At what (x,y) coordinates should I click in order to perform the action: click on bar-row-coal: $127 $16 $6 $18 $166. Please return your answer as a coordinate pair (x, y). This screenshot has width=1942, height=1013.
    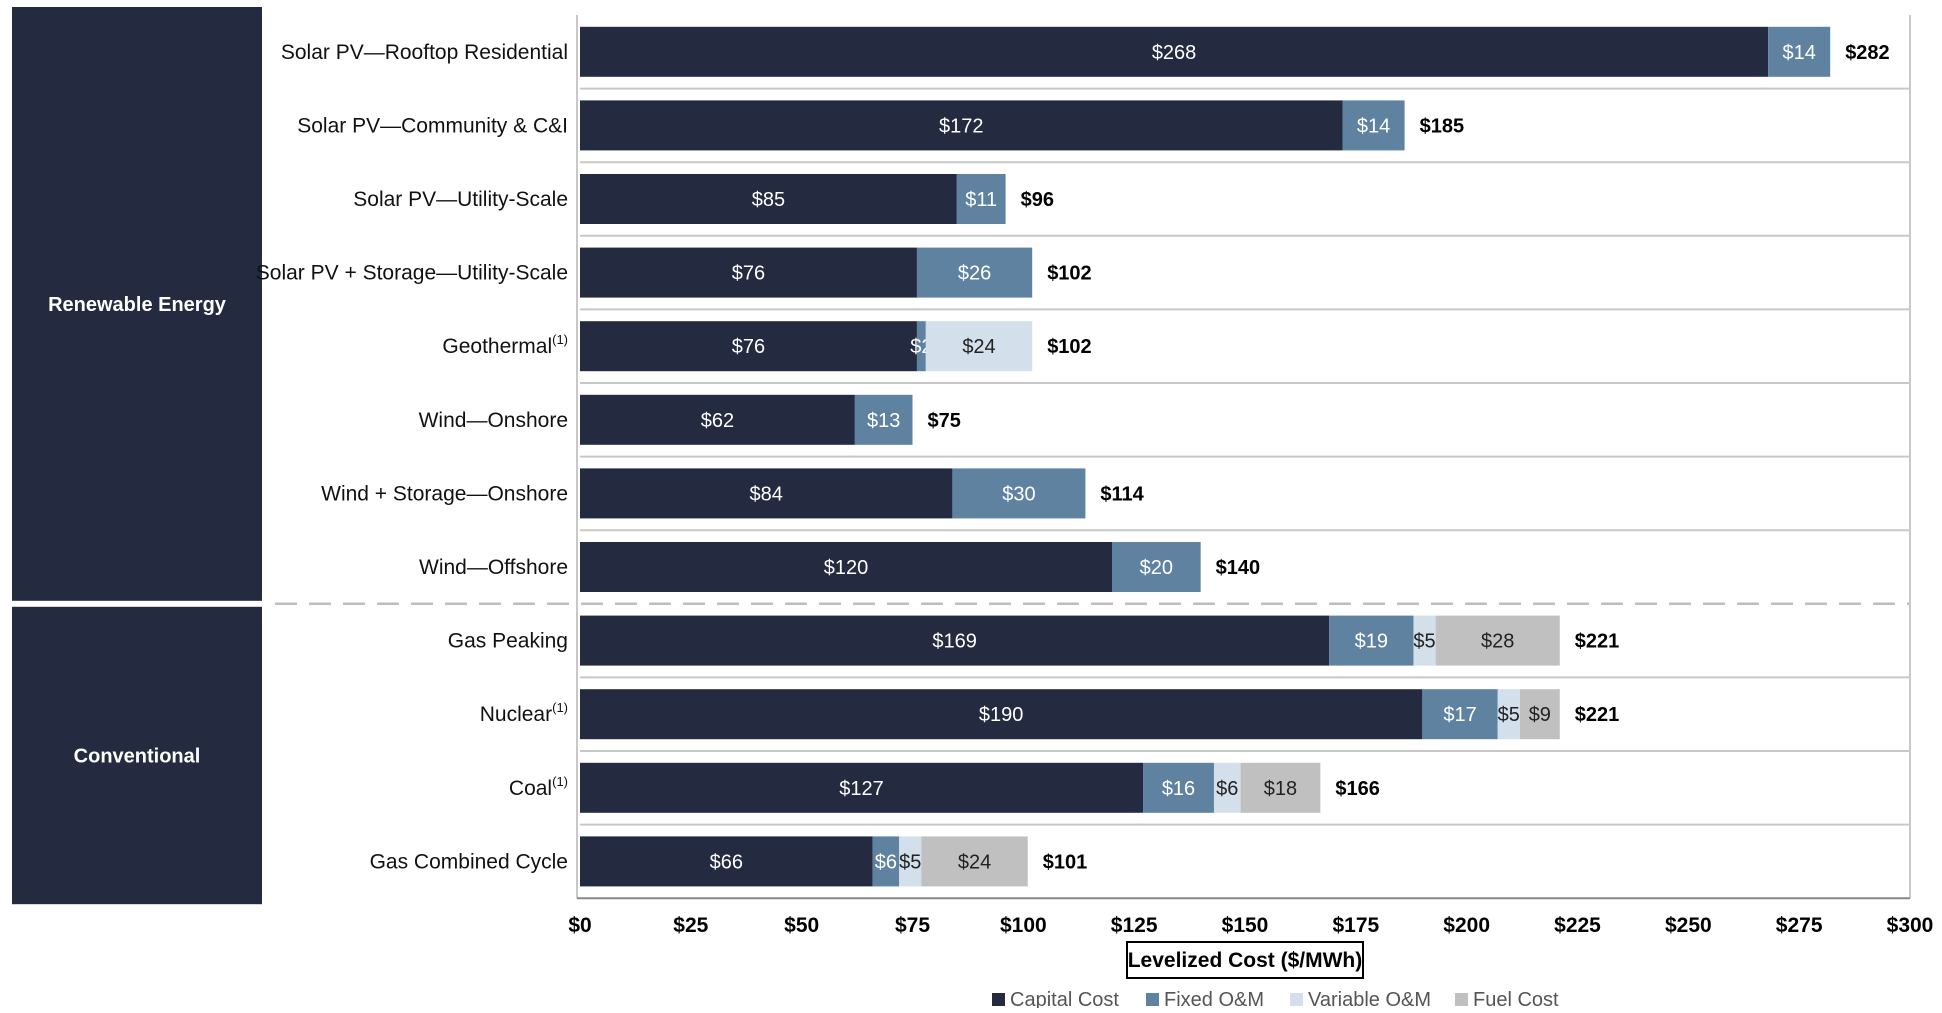
    Looking at the image, I should click on (980, 787).